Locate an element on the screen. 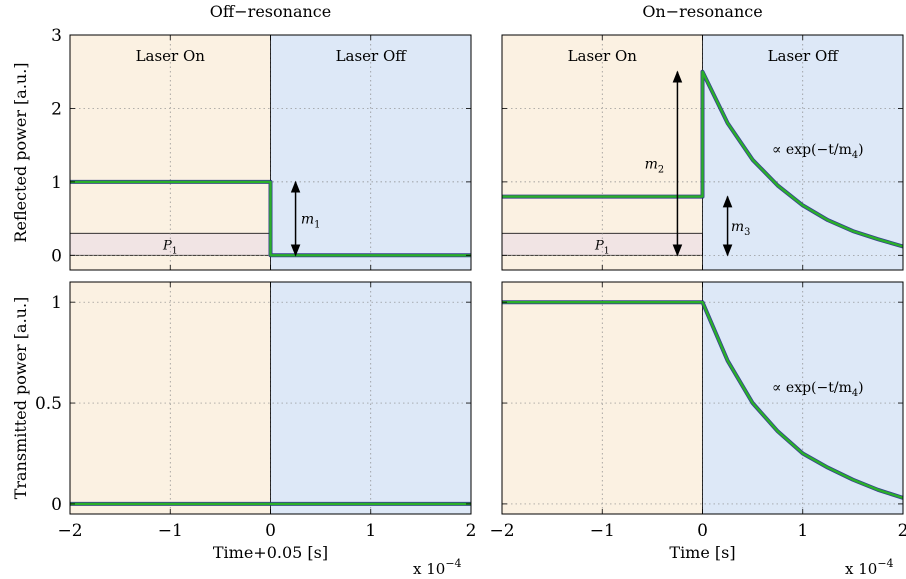  x-axis-label: Time+0.05 [s] is located at coordinates (270, 552).